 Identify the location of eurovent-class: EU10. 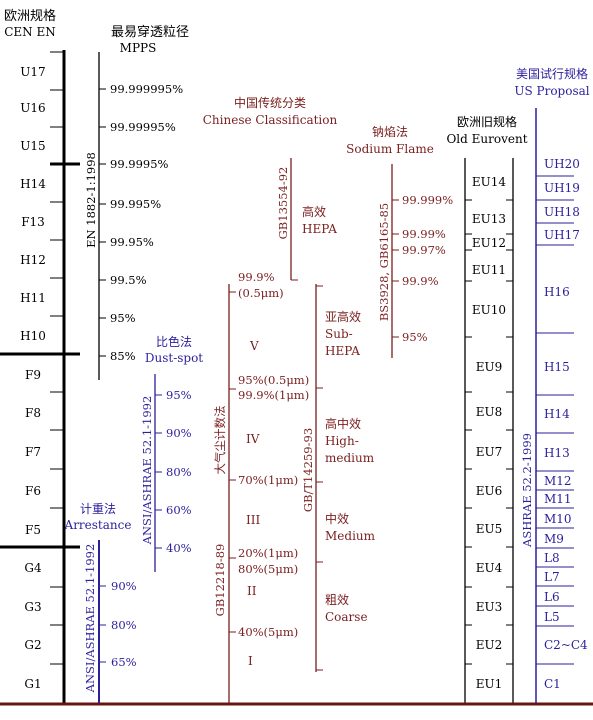
(489, 310).